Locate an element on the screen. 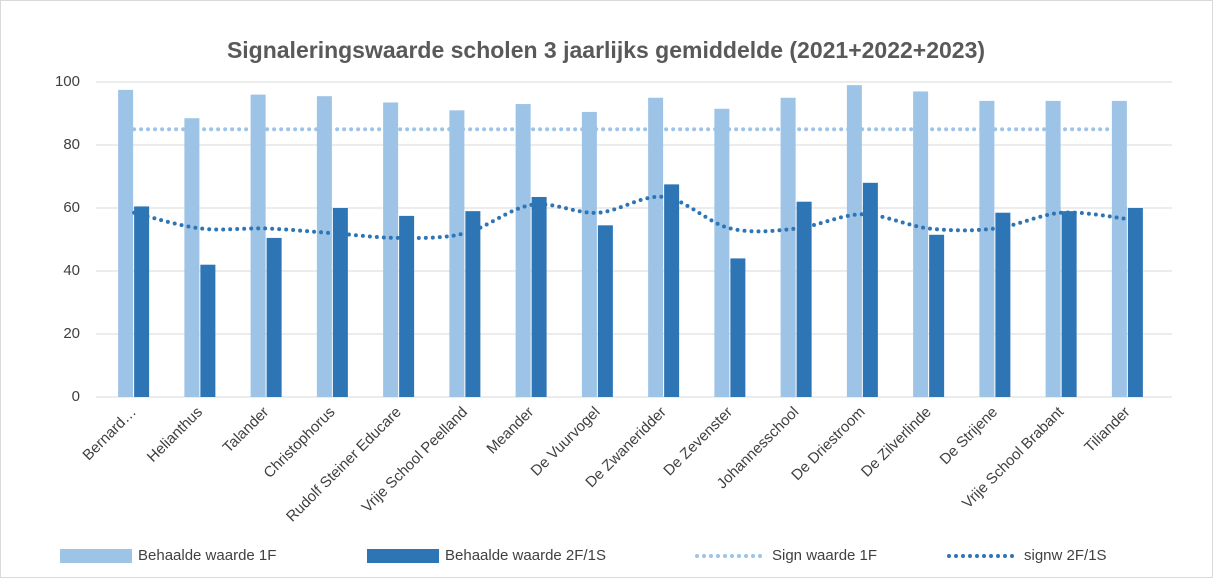 The width and height of the screenshot is (1213, 578). legend-label: signw 2F/1S is located at coordinates (1065, 555).